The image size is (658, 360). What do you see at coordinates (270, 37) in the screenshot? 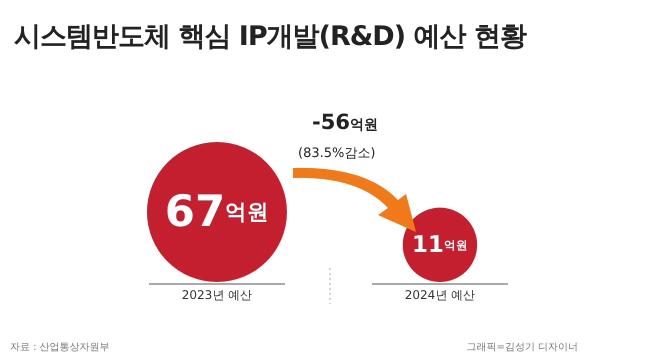
I see `text: 시스템반도체 핵심 IP개발(R&D) 예산 현황` at bounding box center [270, 37].